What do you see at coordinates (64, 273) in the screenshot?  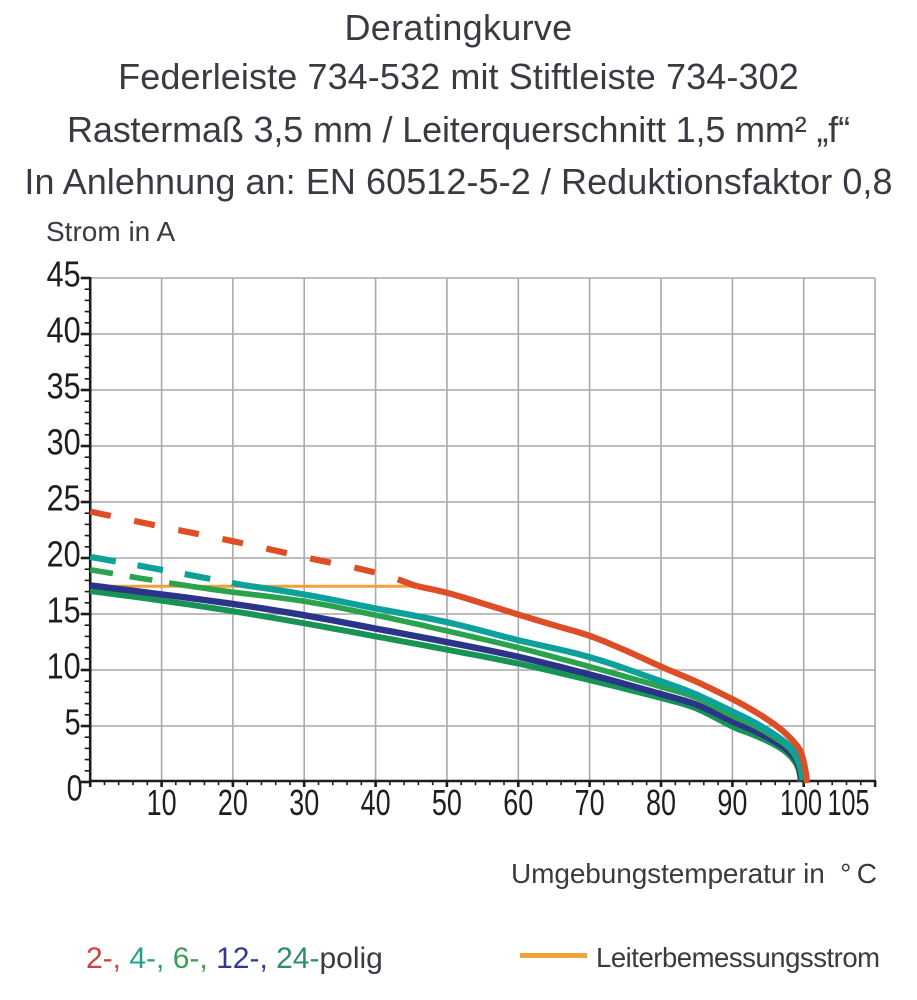 I see `svg-text: 45` at bounding box center [64, 273].